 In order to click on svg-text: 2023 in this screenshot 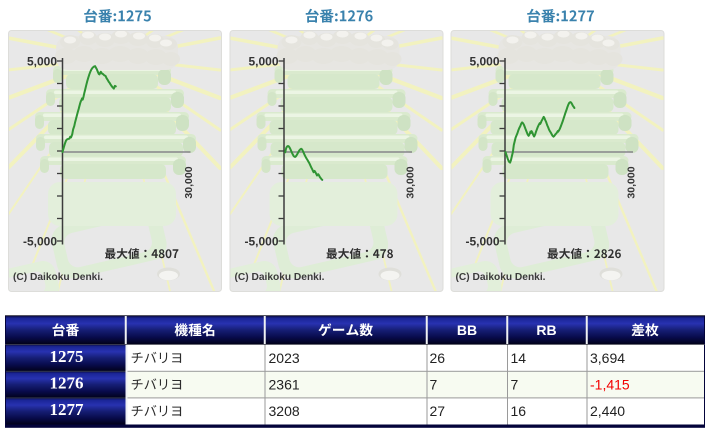, I will do `click(284, 358)`.